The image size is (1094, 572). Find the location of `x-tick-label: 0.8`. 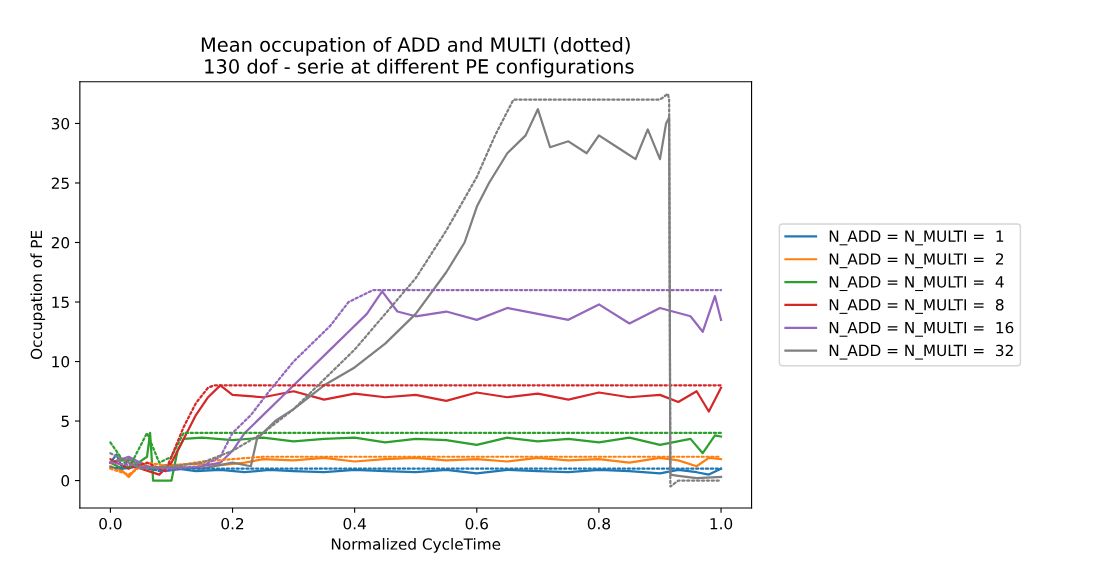

x-tick-label: 0.8 is located at coordinates (599, 523).